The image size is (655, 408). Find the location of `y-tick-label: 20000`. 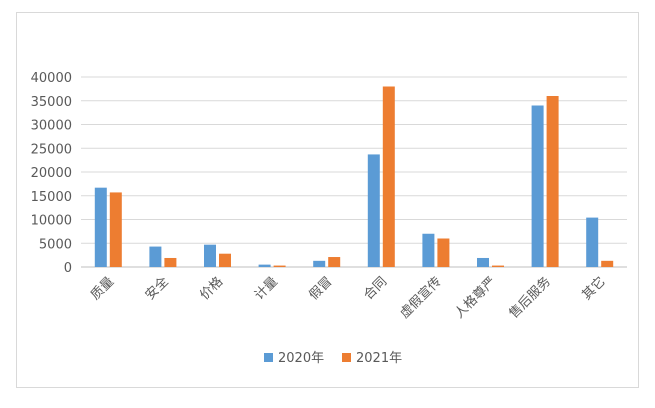

y-tick-label: 20000 is located at coordinates (51, 173).